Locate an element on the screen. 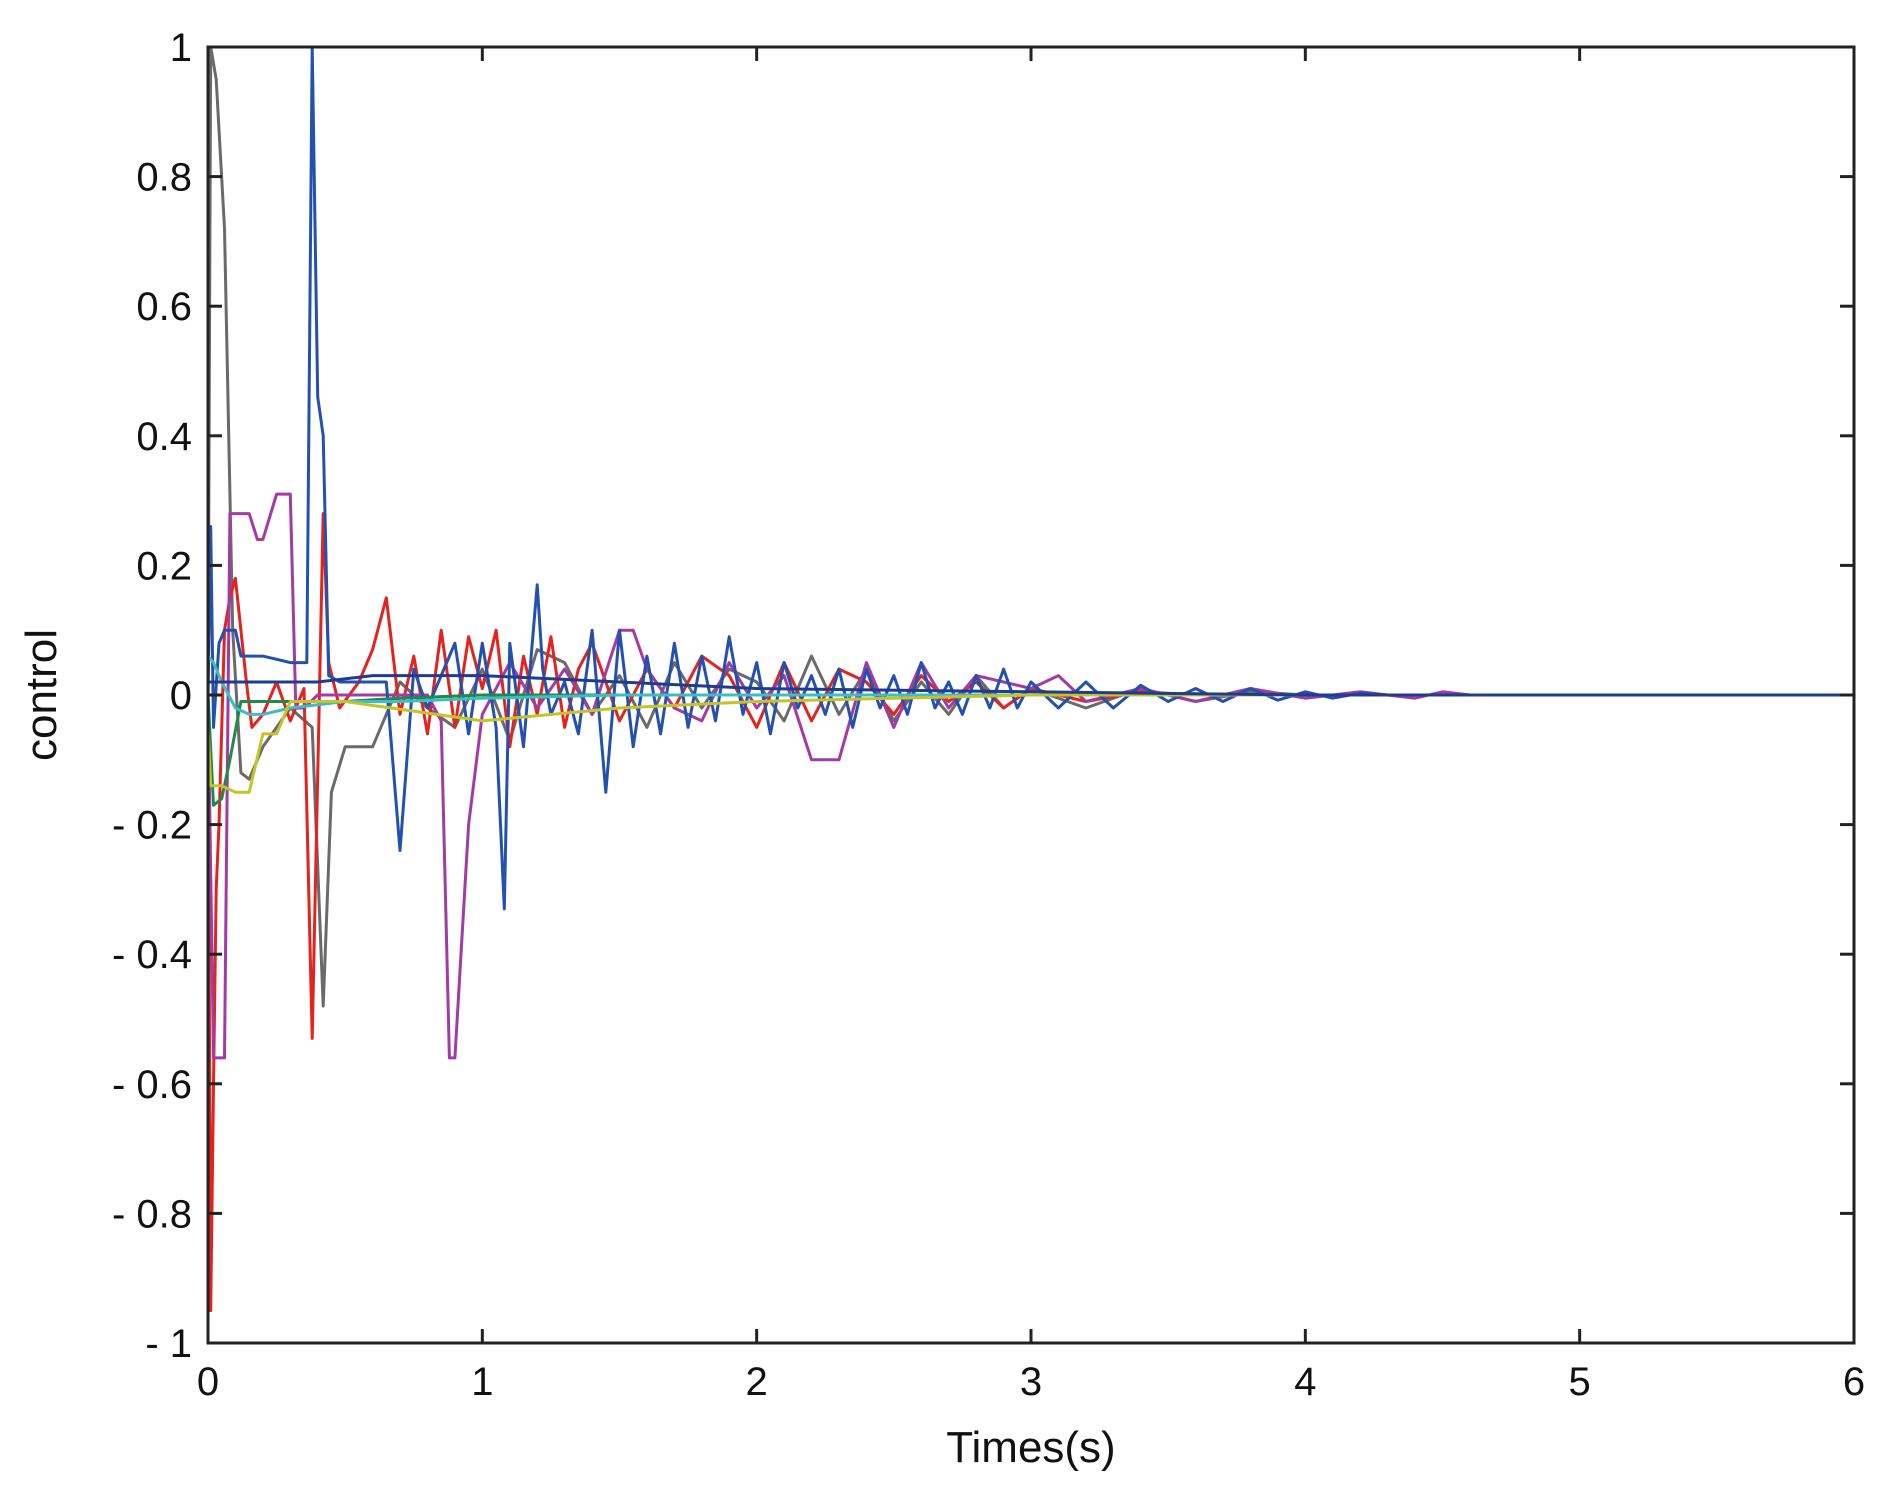 Image resolution: width=1884 pixels, height=1498 pixels. x-tick-label-2: 2 is located at coordinates (757, 1382).